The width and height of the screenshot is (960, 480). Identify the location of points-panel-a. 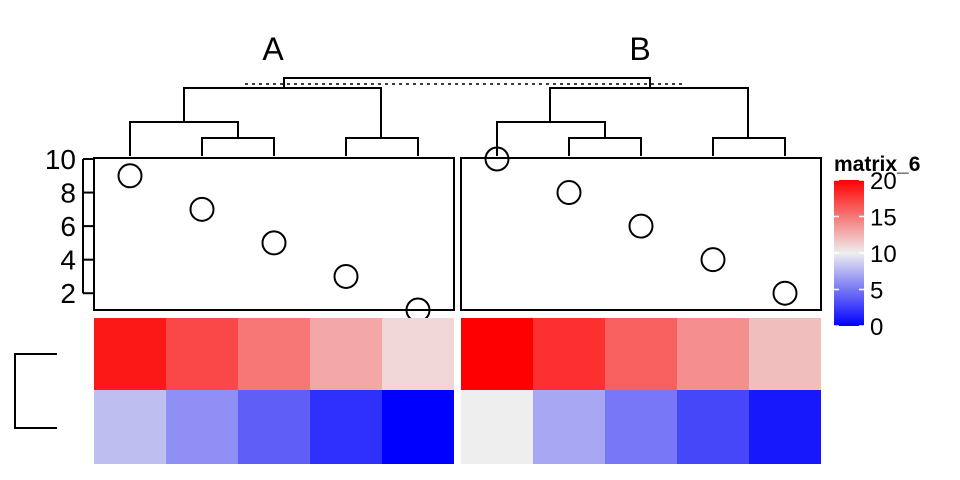
(274, 234).